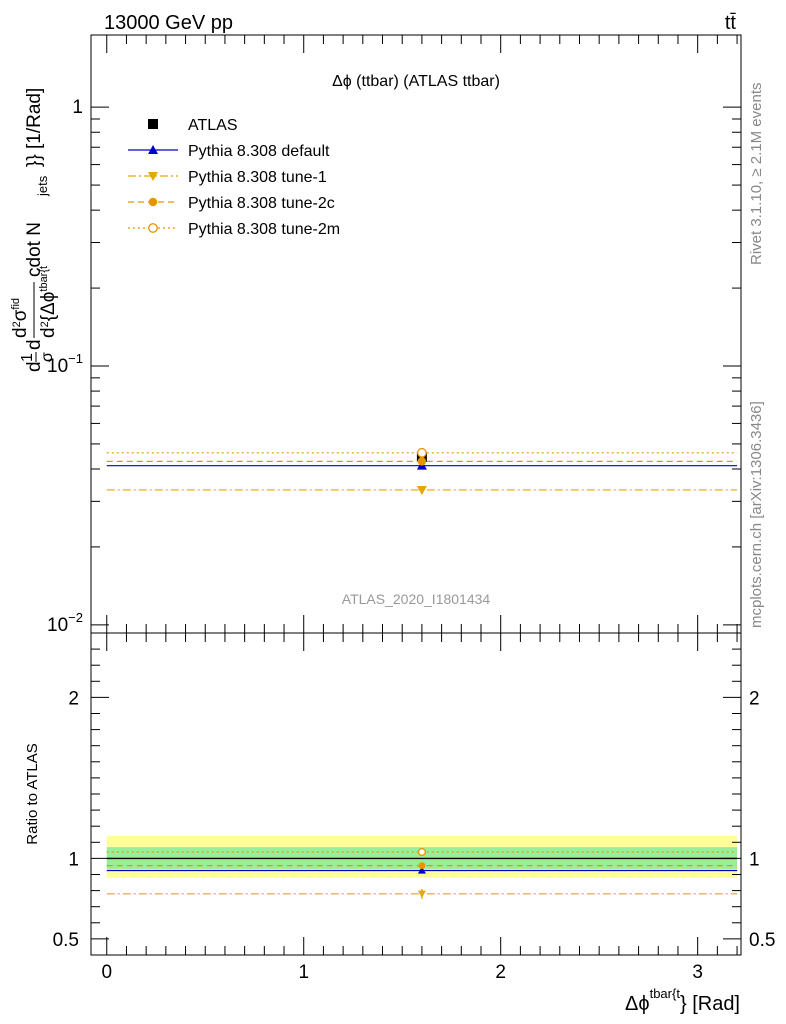 The image size is (786, 1024). What do you see at coordinates (27, 357) in the screenshot?
I see `svg-text: 1` at bounding box center [27, 357].